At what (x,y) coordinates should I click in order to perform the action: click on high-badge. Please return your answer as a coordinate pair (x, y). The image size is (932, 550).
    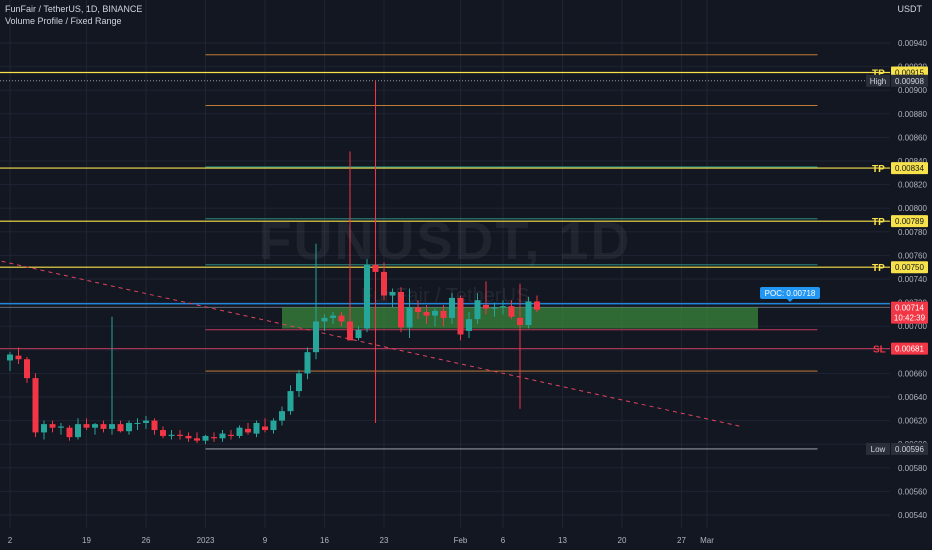
    Looking at the image, I should click on (909, 80).